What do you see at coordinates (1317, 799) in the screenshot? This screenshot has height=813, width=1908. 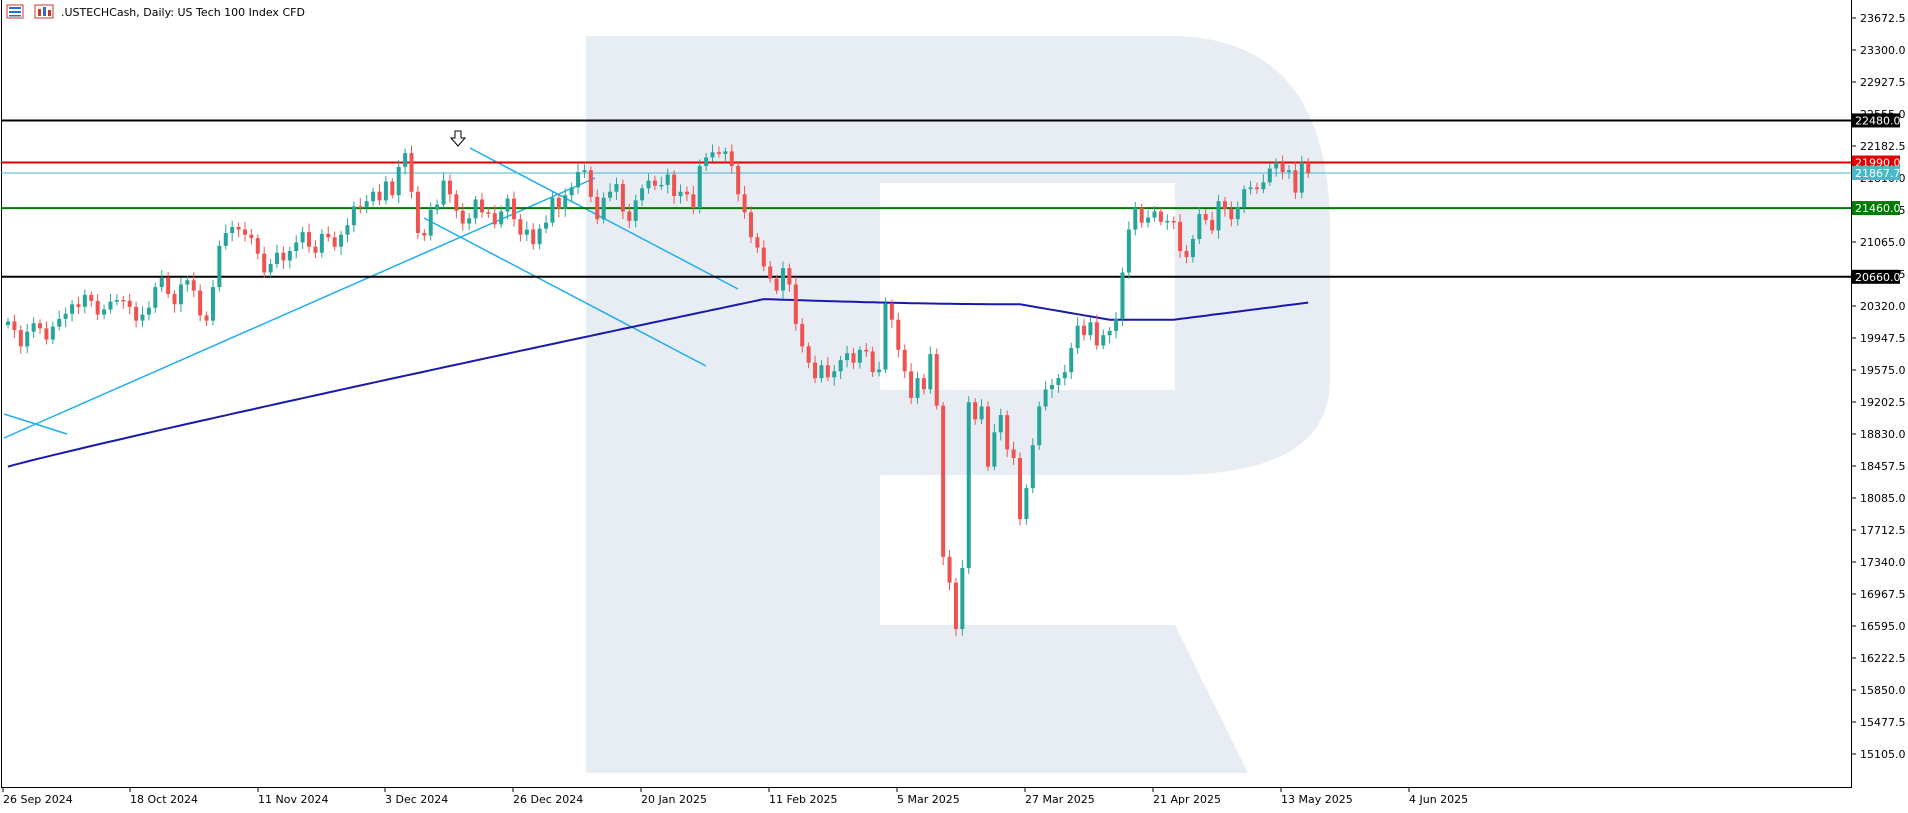 I see `time-tick-label: 13 May 2025` at bounding box center [1317, 799].